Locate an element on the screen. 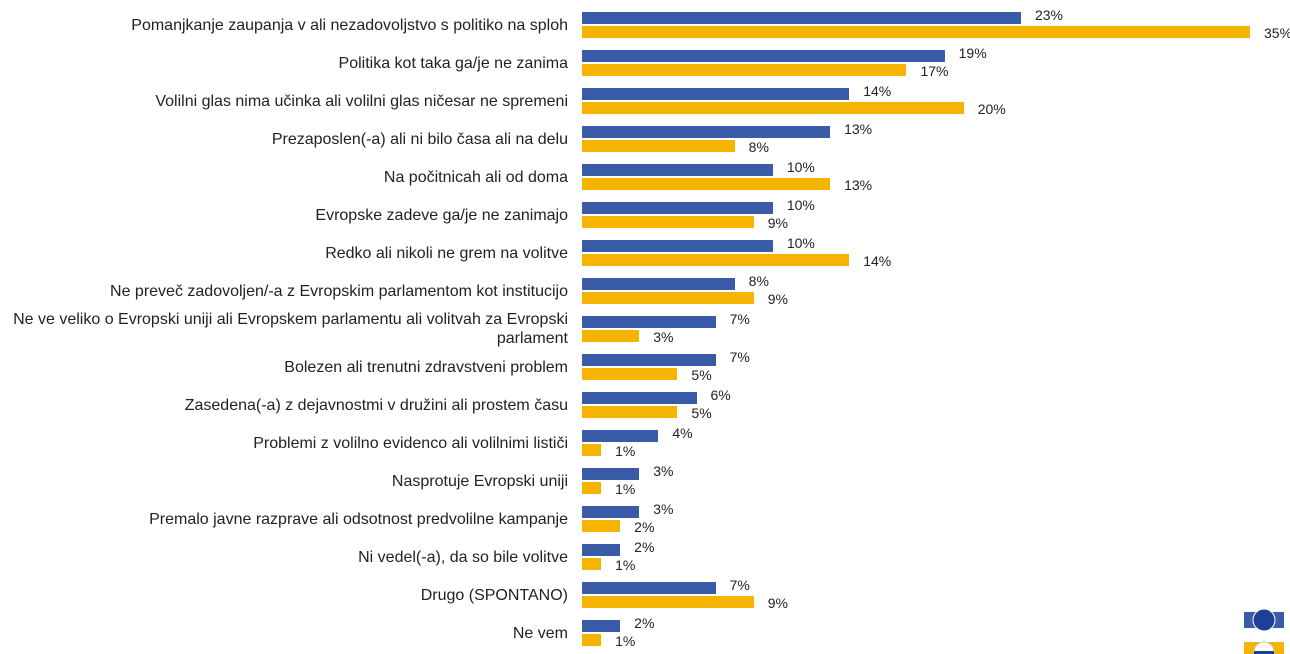  category-label: Ne vem is located at coordinates (540, 633).